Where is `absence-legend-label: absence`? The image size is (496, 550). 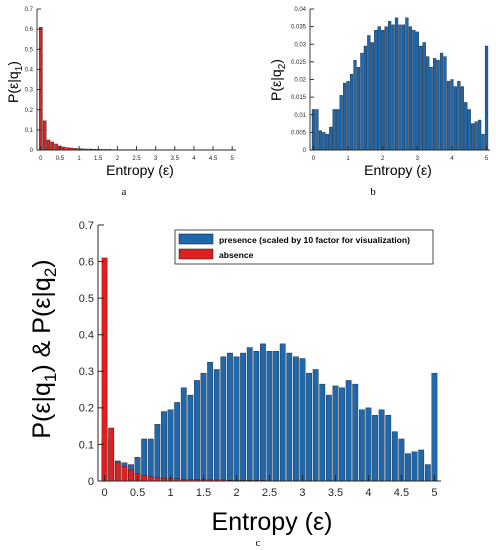 absence-legend-label: absence is located at coordinates (236, 255).